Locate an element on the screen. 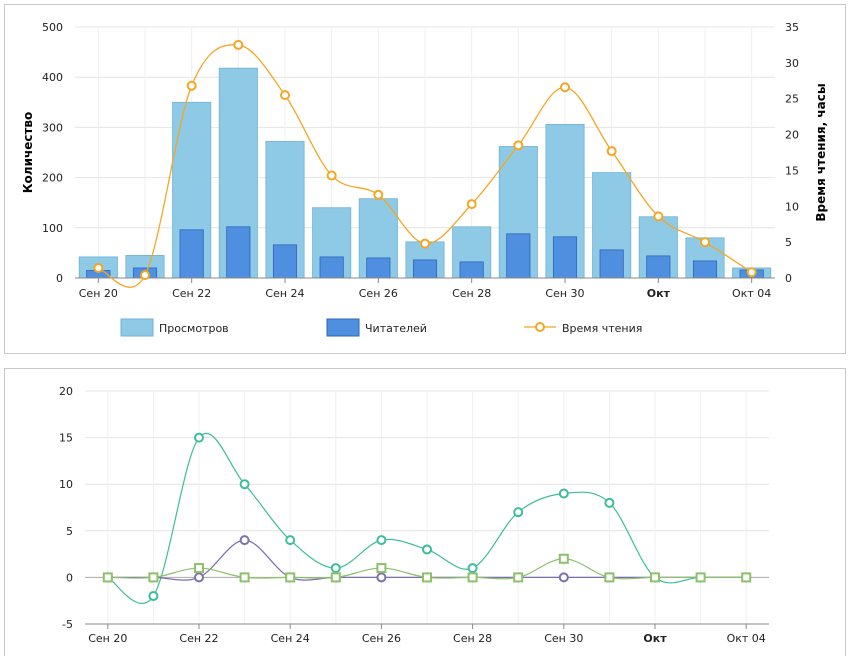 This screenshot has height=657, width=852. y2-tick-label: 25 is located at coordinates (792, 99).